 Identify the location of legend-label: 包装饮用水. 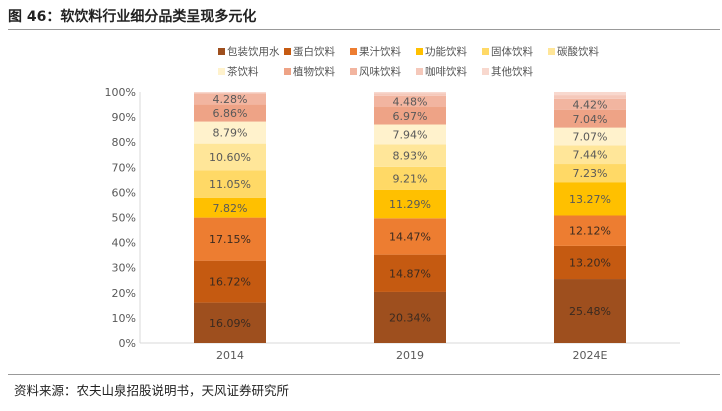
(253, 52).